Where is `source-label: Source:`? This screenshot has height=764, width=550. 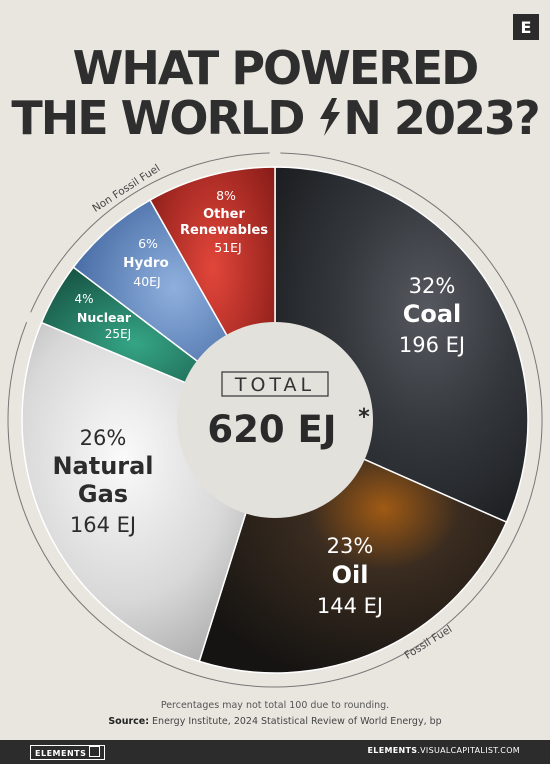
source-label: Source: is located at coordinates (129, 721).